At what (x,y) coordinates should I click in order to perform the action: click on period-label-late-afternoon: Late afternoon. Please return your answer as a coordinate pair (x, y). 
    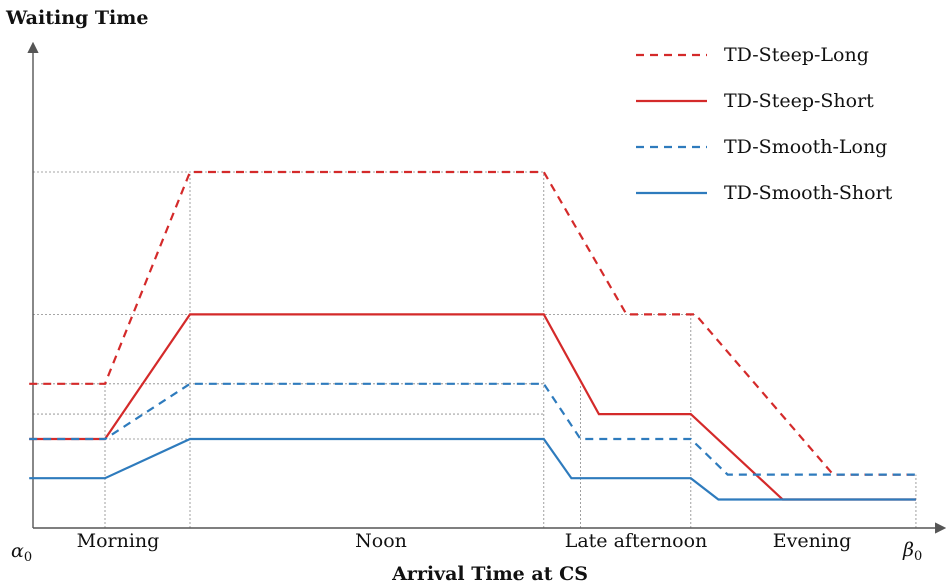
    Looking at the image, I should click on (636, 541).